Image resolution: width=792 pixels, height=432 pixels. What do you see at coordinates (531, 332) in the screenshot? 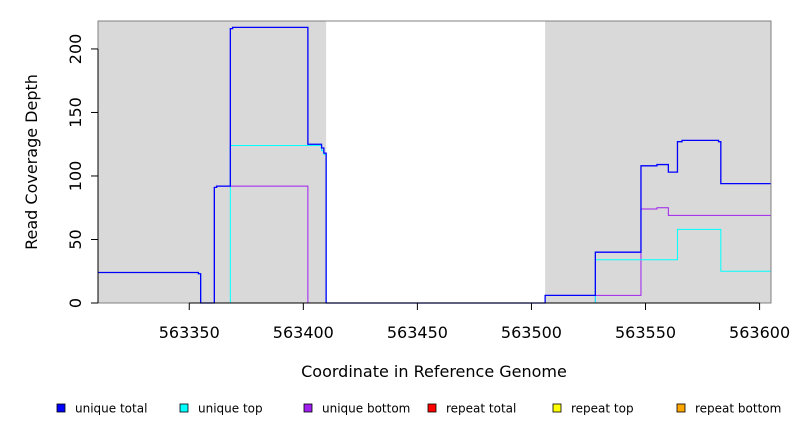
I see `x-tick-label: 563500` at bounding box center [531, 332].